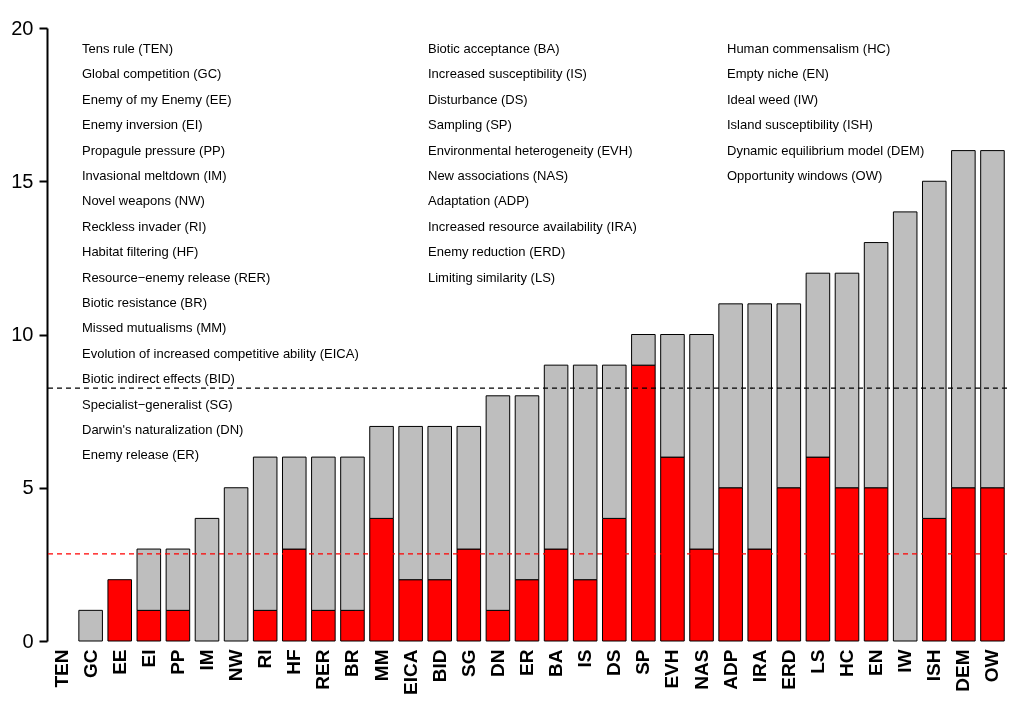  Describe the element at coordinates (934, 665) in the screenshot. I see `x-tick-label: ISH` at that location.